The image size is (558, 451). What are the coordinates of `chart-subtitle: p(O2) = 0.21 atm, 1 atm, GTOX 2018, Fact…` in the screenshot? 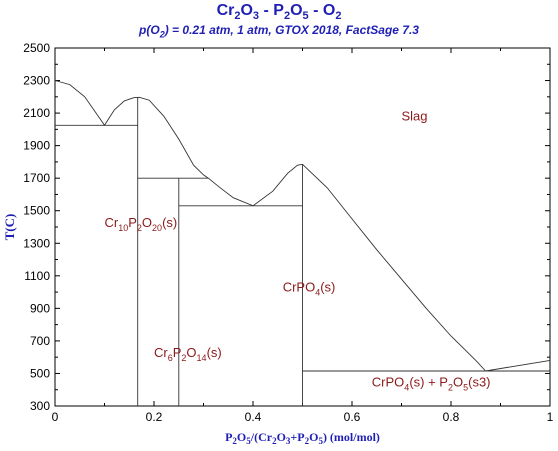 It's located at (279, 31).